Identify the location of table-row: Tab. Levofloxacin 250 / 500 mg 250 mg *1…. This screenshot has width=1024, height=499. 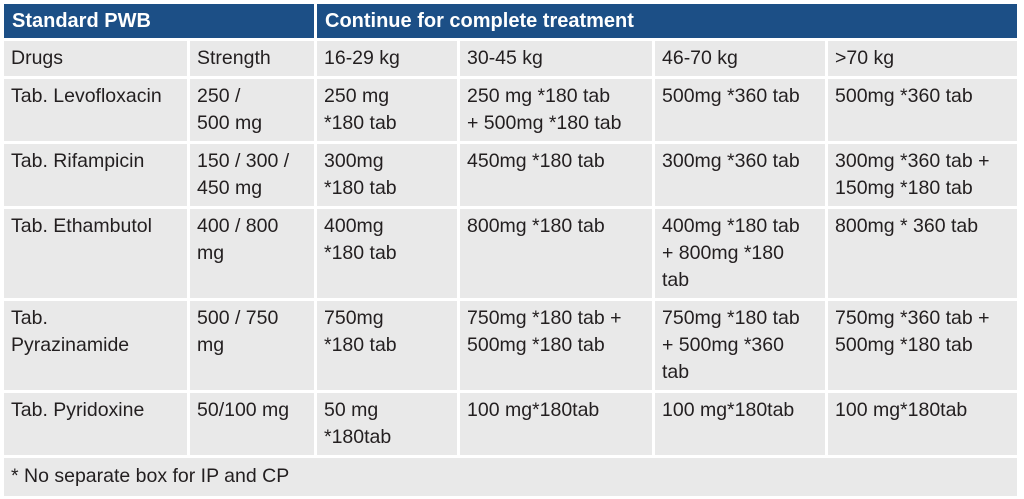
(511, 110).